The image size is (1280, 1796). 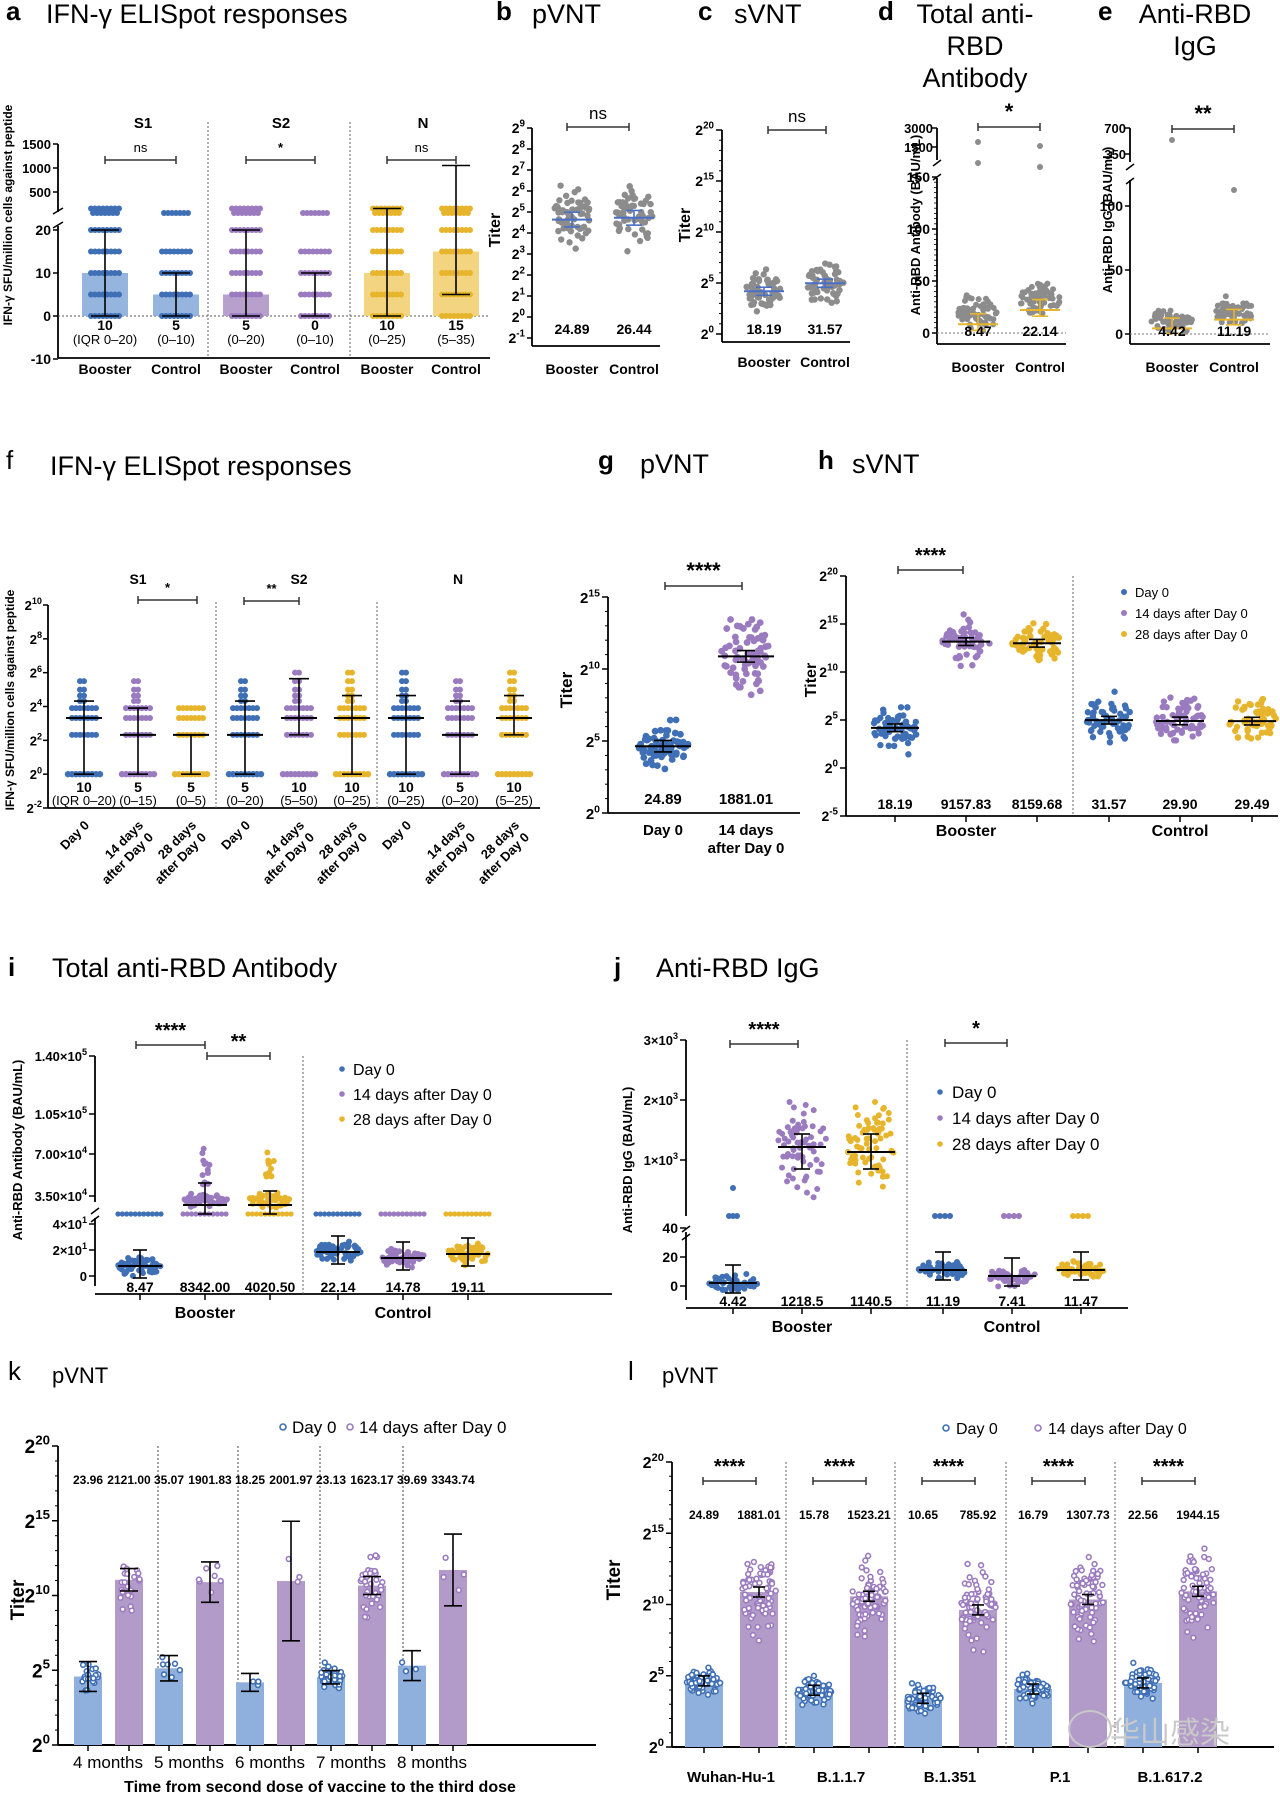 What do you see at coordinates (1168, 1467) in the screenshot?
I see `l-significance-label: ****` at bounding box center [1168, 1467].